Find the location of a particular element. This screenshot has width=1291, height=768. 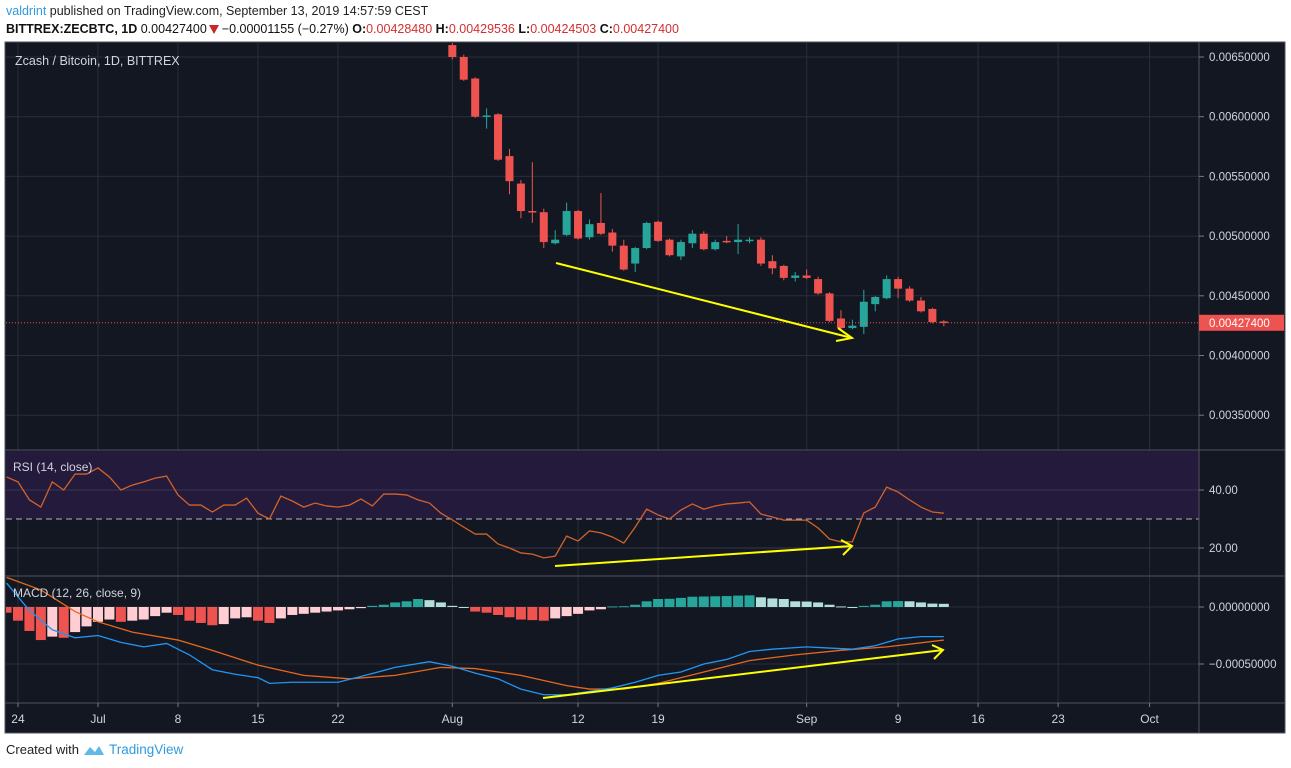

macd-pane is located at coordinates (475, 636).